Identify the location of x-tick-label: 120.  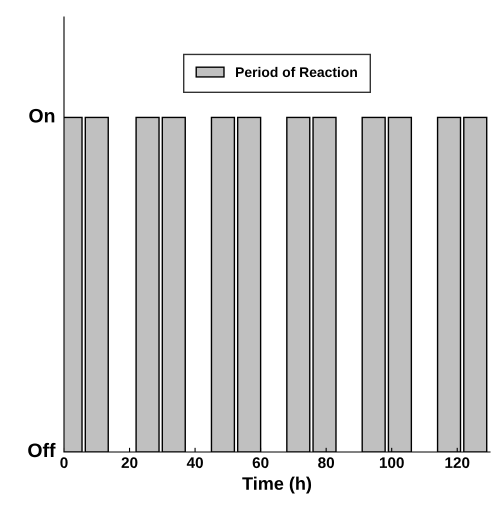
(457, 462).